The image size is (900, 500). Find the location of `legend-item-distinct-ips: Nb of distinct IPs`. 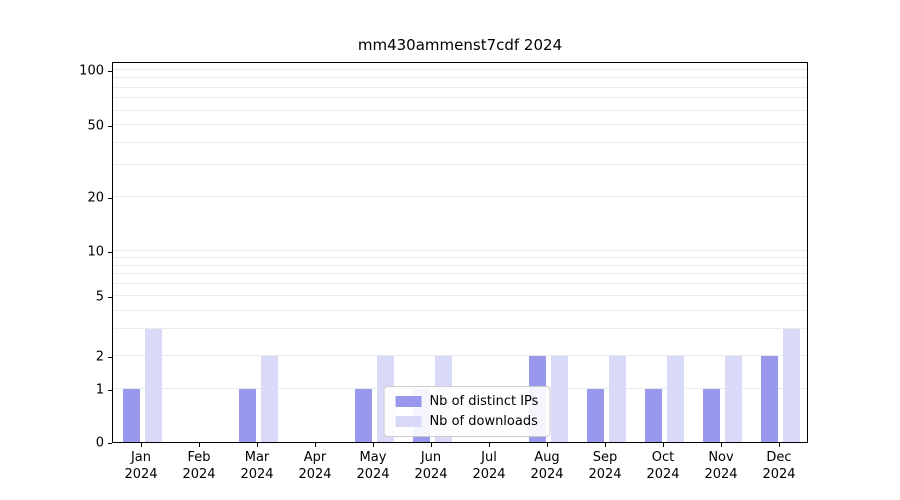

legend-item-distinct-ips: Nb of distinct IPs is located at coordinates (466, 401).